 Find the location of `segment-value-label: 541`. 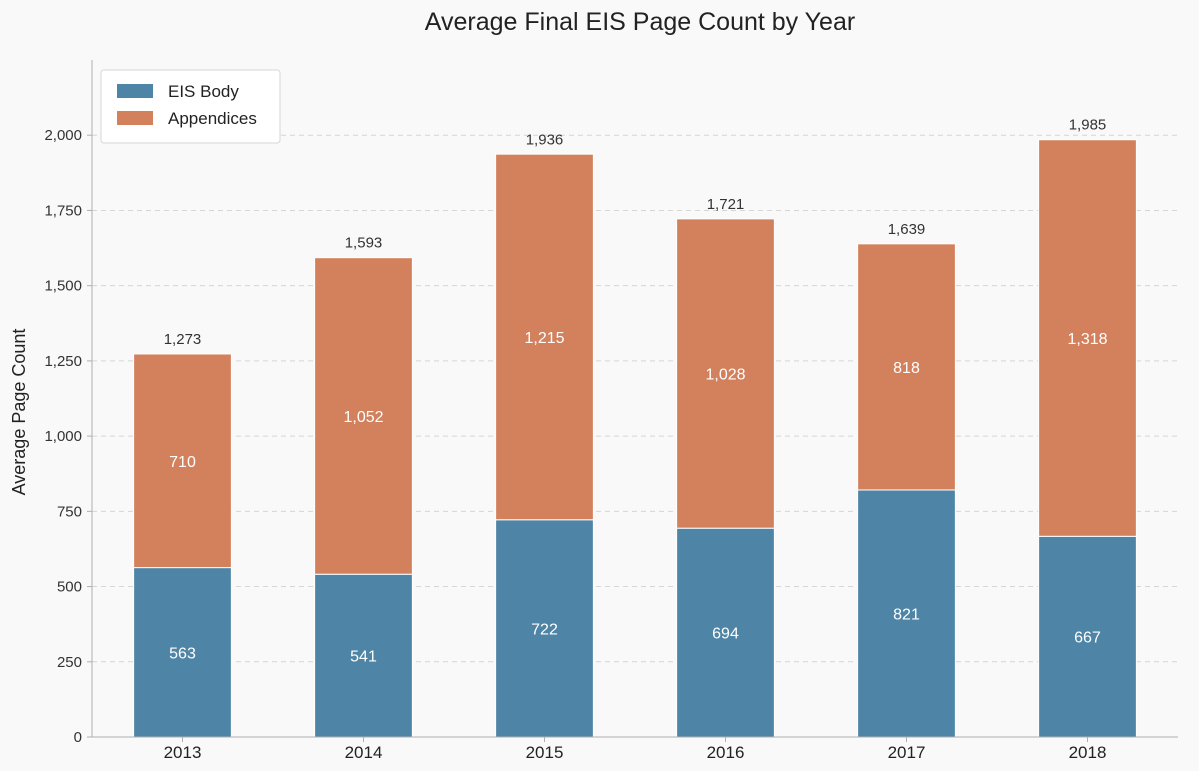

segment-value-label: 541 is located at coordinates (363, 657).